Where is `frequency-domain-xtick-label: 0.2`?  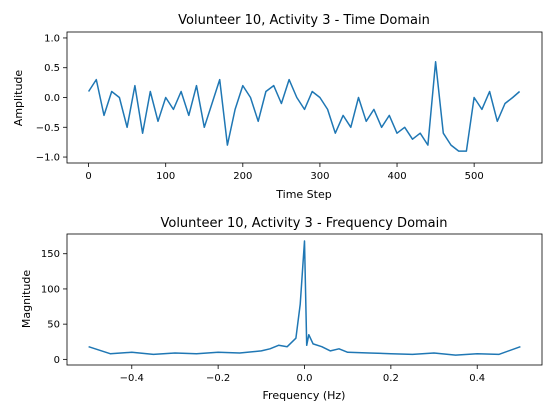 frequency-domain-xtick-label: 0.2 is located at coordinates (391, 378).